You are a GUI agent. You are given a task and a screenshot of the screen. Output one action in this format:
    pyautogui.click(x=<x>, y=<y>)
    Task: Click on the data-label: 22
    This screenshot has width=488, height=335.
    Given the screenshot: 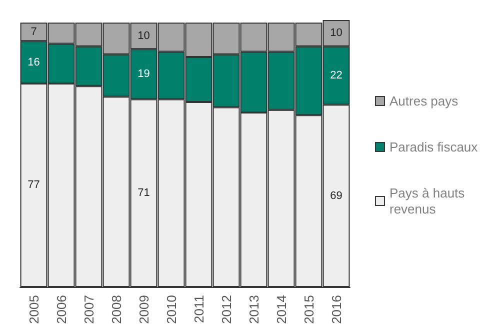 What is the action you would take?
    pyautogui.click(x=336, y=76)
    